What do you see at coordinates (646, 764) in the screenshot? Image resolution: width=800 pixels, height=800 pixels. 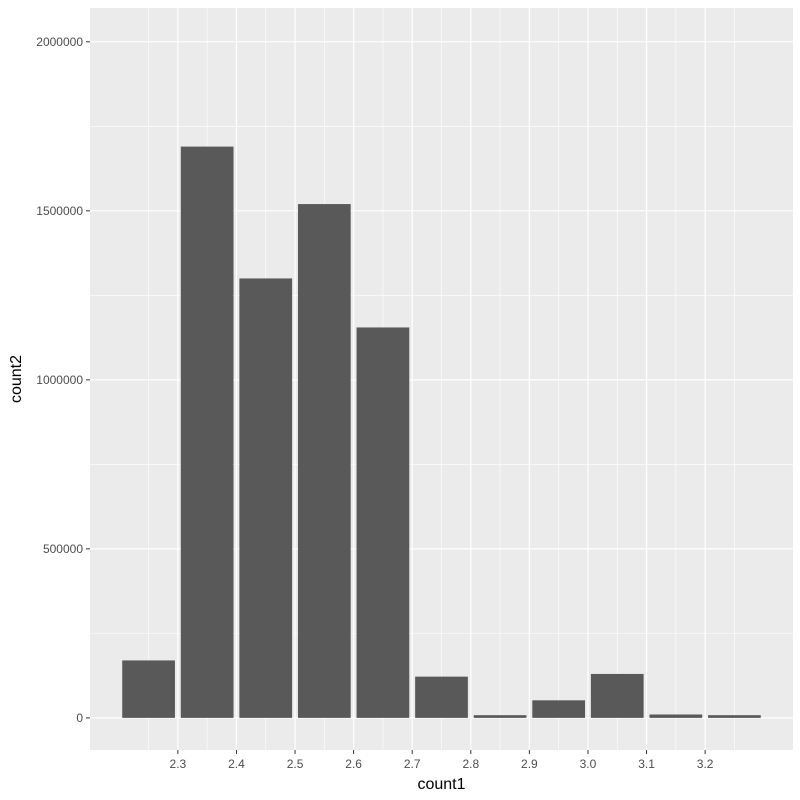 I see `x-tick-label: 3.1` at bounding box center [646, 764].